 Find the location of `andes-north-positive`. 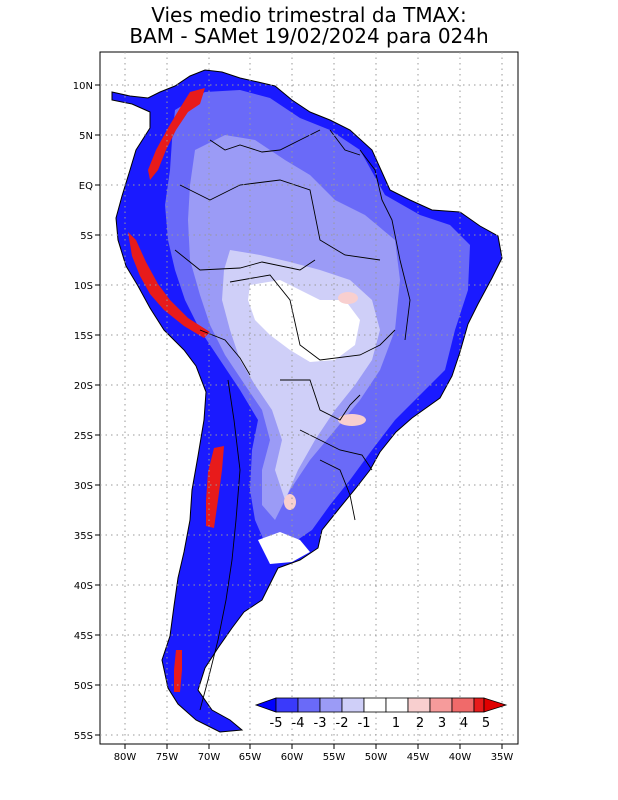

andes-north-positive is located at coordinates (176, 134).